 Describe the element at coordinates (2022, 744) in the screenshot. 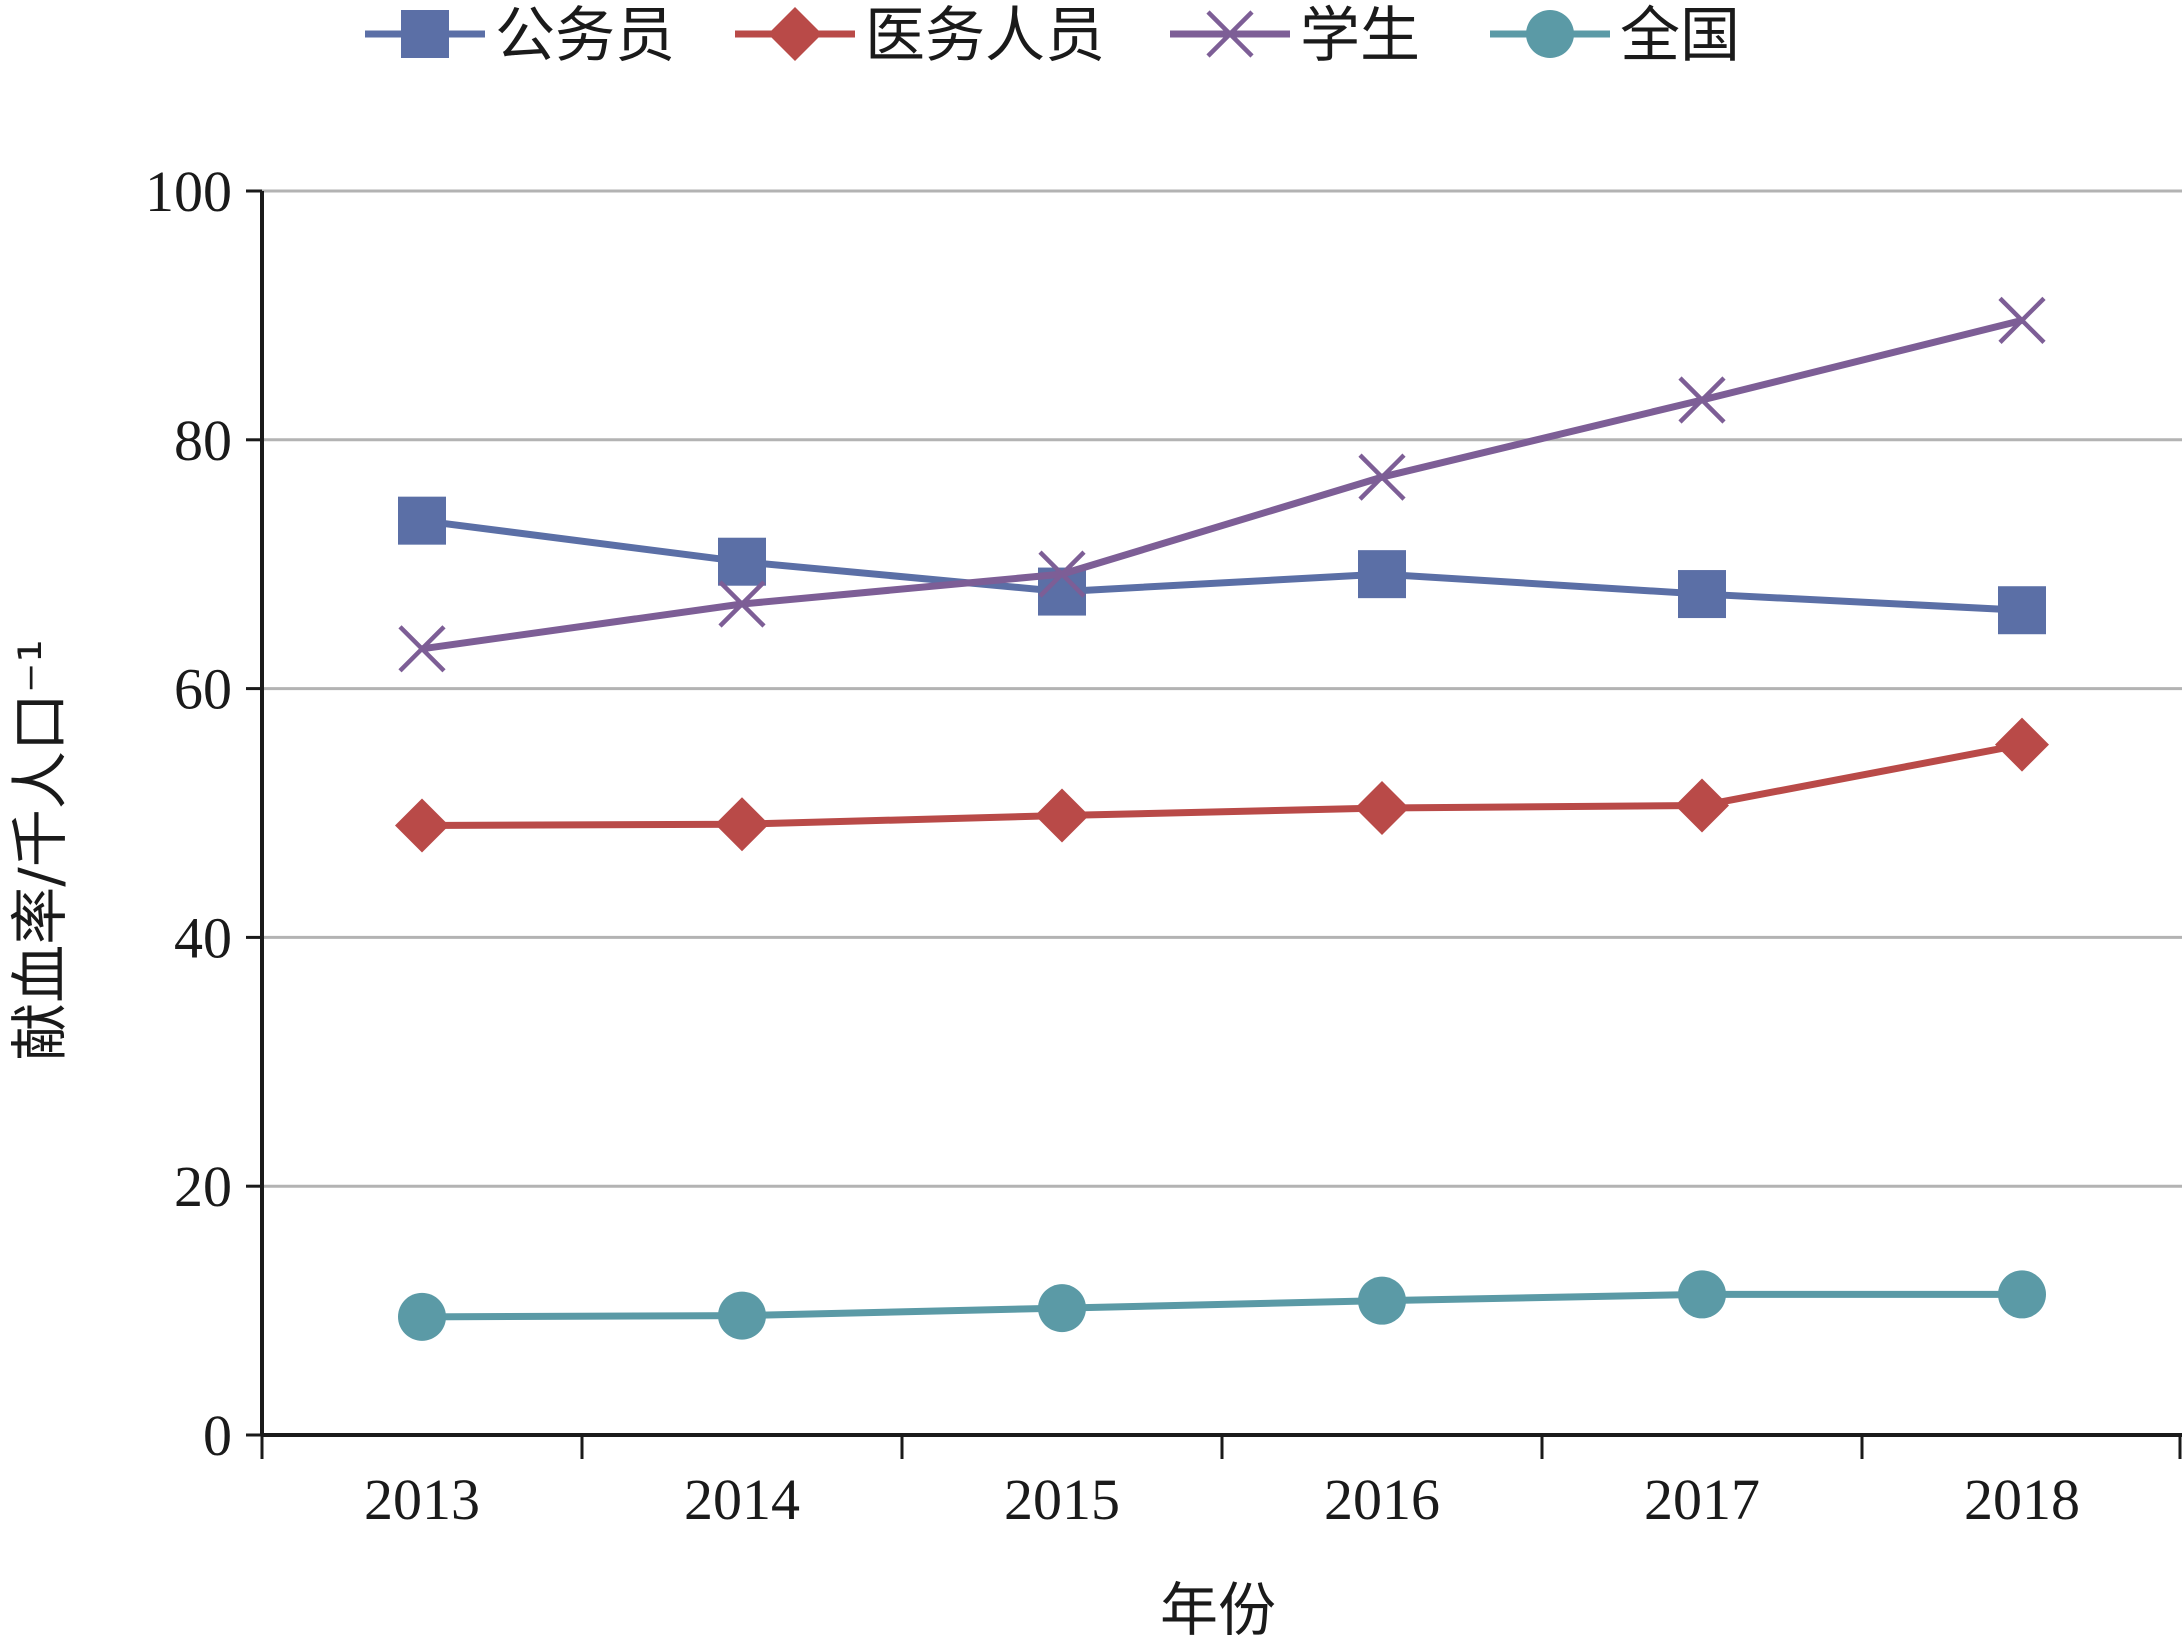

I see `series-1-point-2018` at that location.